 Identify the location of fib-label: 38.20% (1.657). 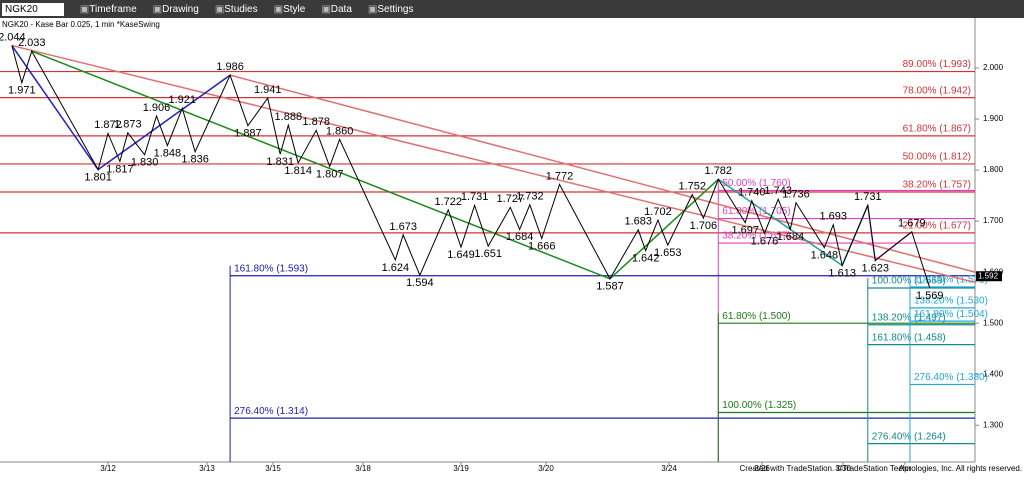
(756, 236).